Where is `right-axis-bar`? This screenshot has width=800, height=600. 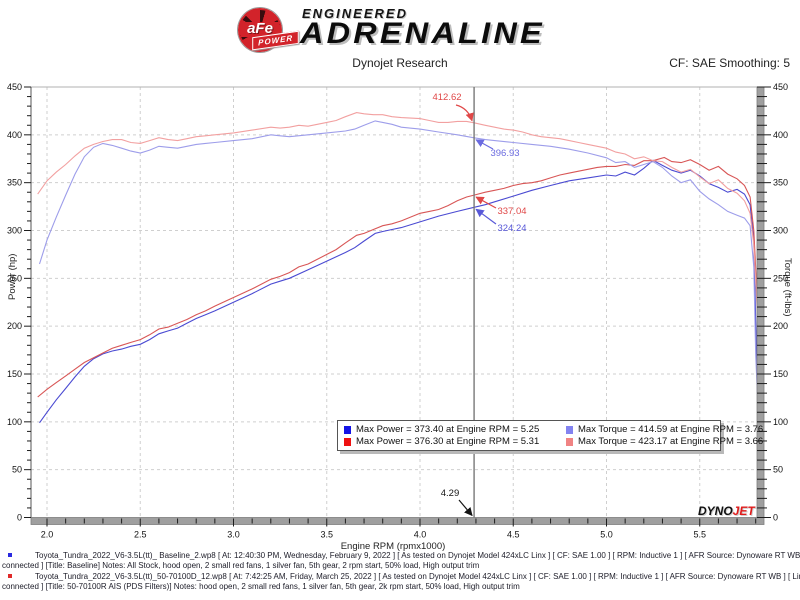
right-axis-bar is located at coordinates (760, 302).